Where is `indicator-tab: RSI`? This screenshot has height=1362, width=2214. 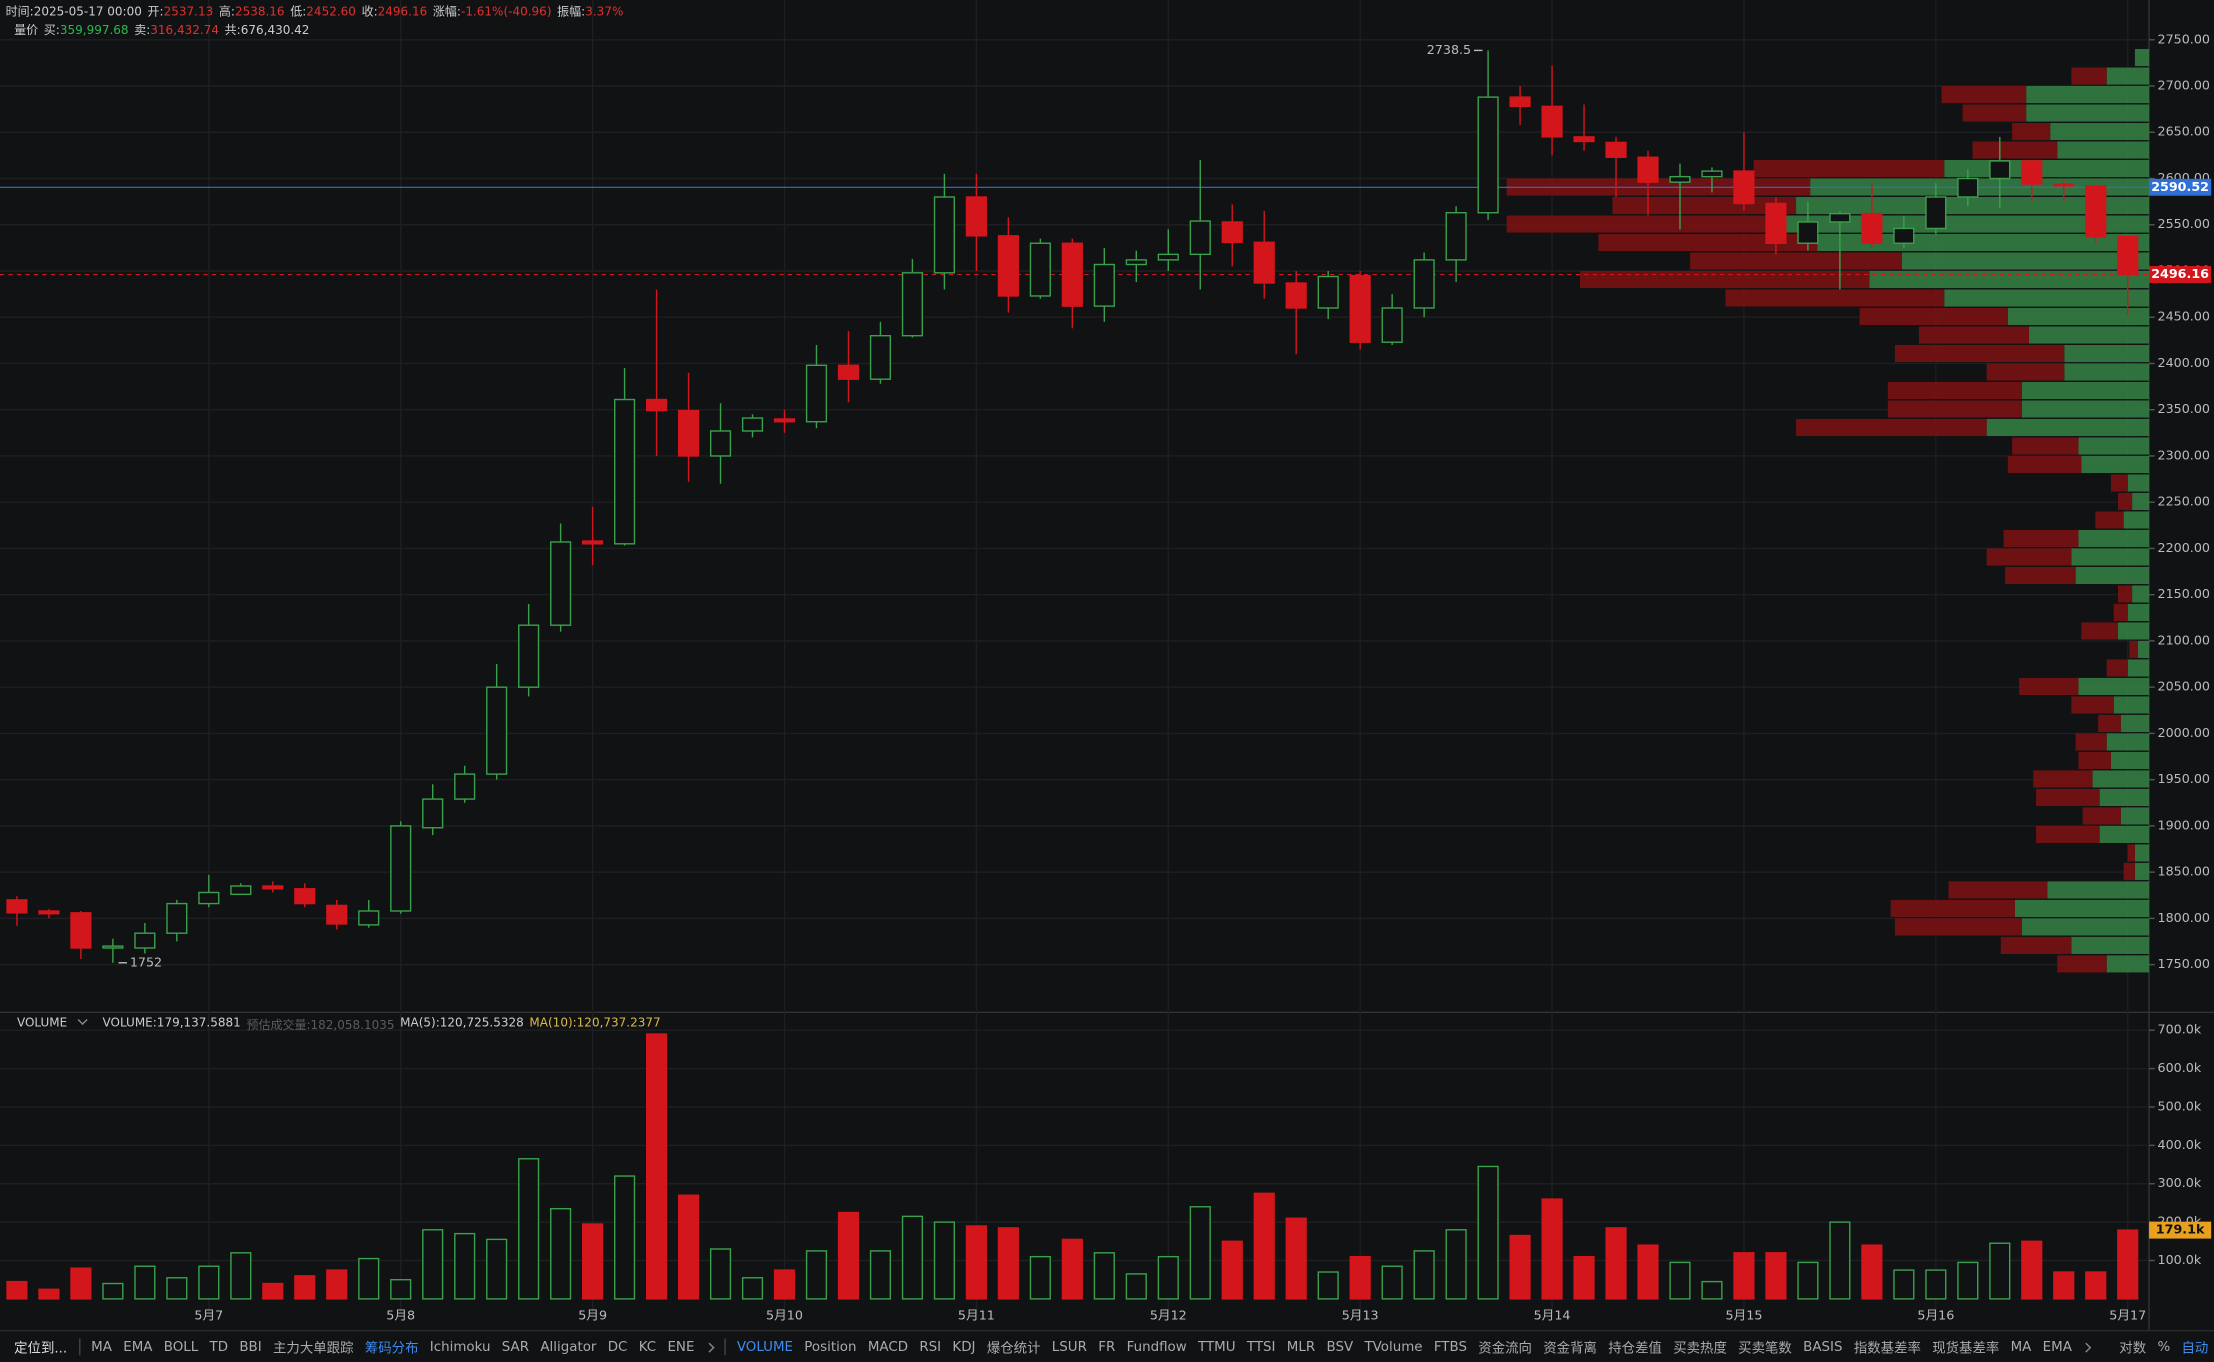 indicator-tab: RSI is located at coordinates (930, 1347).